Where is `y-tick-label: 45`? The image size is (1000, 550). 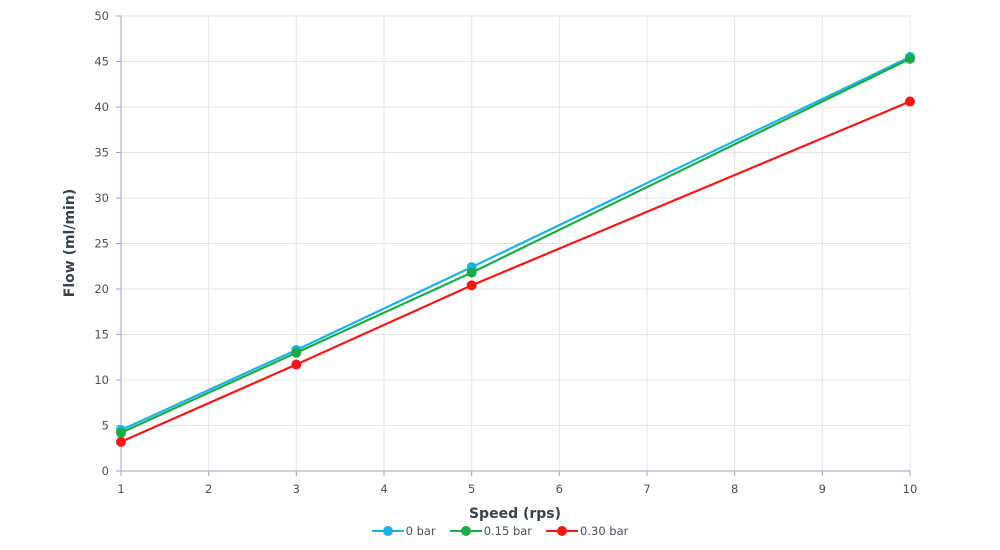 y-tick-label: 45 is located at coordinates (101, 62).